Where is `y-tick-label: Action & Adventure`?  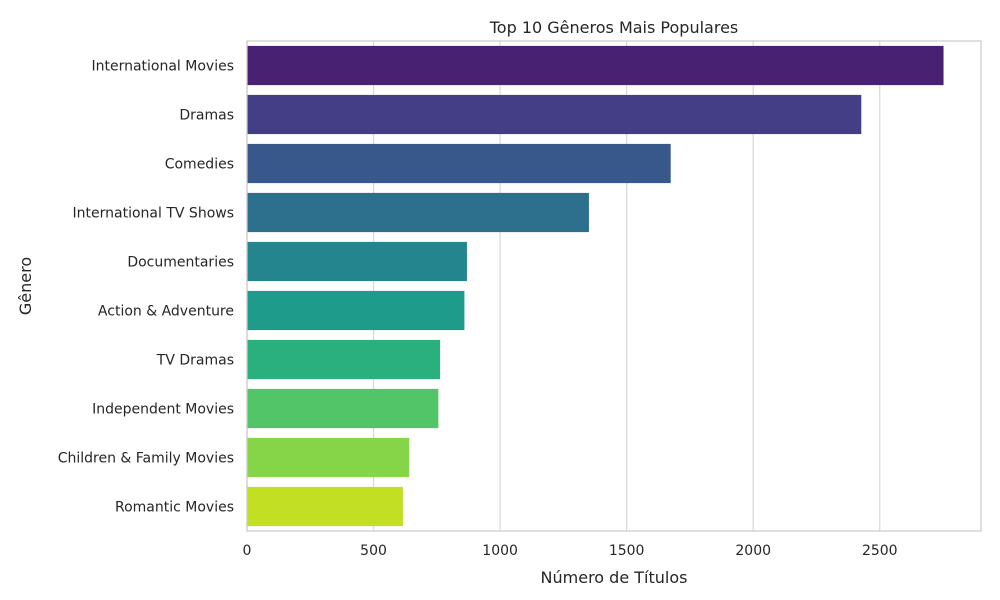 y-tick-label: Action & Adventure is located at coordinates (166, 312).